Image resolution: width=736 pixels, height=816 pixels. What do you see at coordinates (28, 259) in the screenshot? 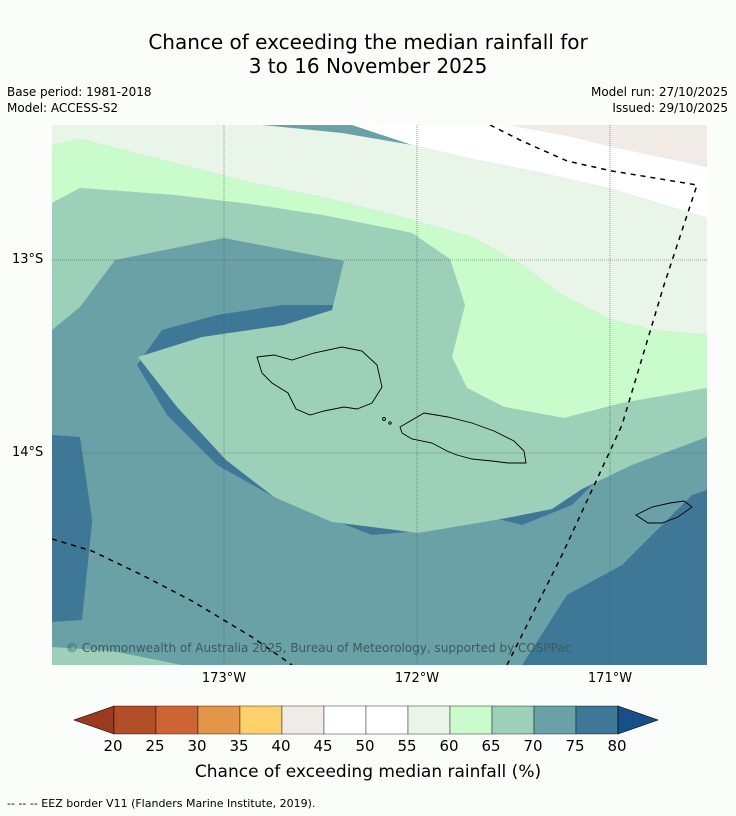
I see `lat-label-13s: 13°S` at bounding box center [28, 259].